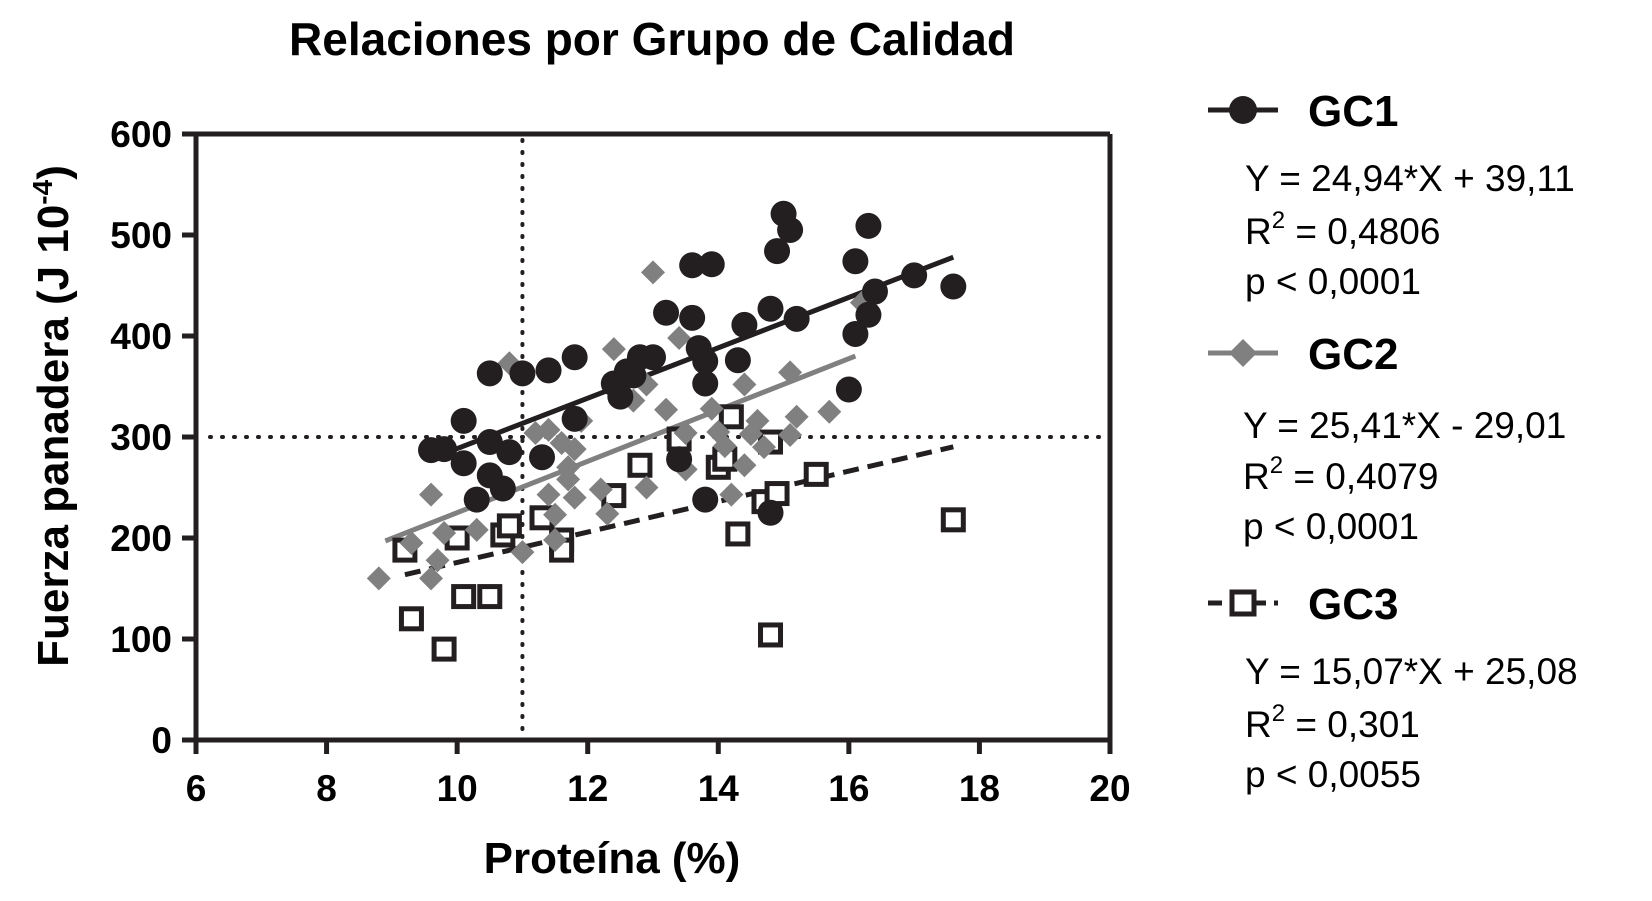 Image resolution: width=1652 pixels, height=901 pixels. Describe the element at coordinates (1333, 774) in the screenshot. I see `legend-p-gc3: p < 0,0055` at that location.